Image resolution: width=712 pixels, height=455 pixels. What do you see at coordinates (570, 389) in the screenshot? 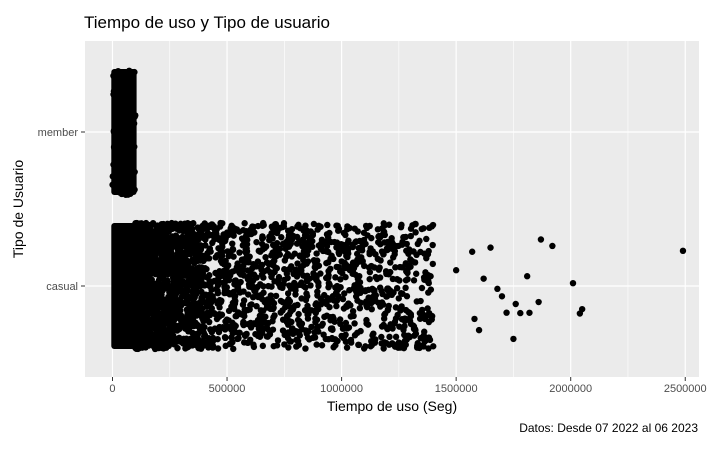
I see `x-tick-label: 2000000` at bounding box center [570, 389].